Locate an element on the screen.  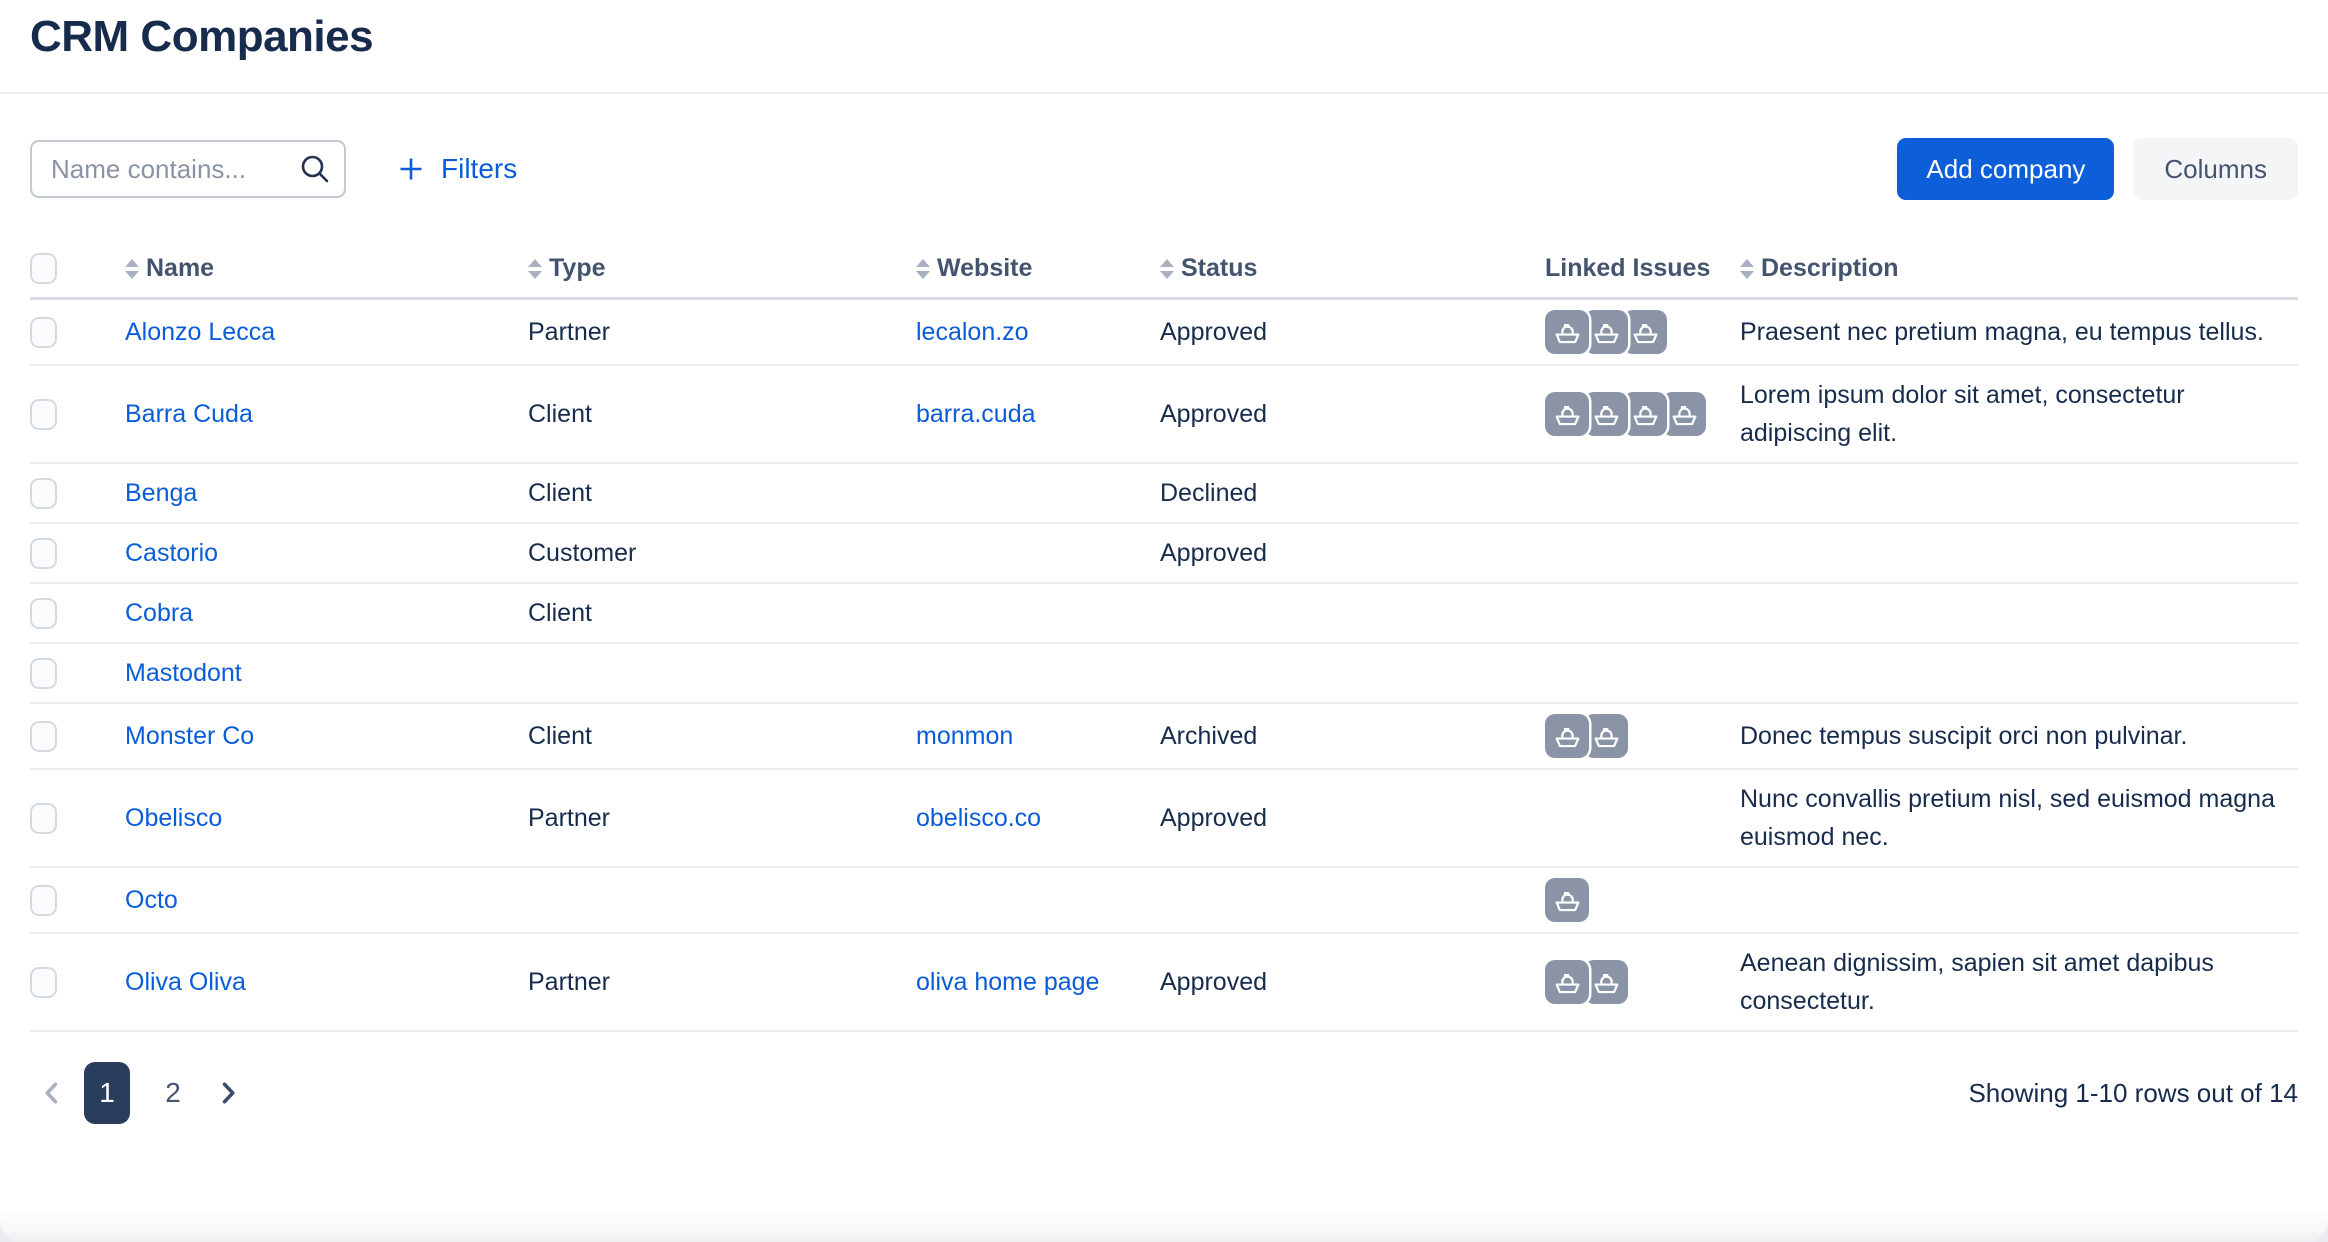
prev-page-button is located at coordinates (52, 1093).